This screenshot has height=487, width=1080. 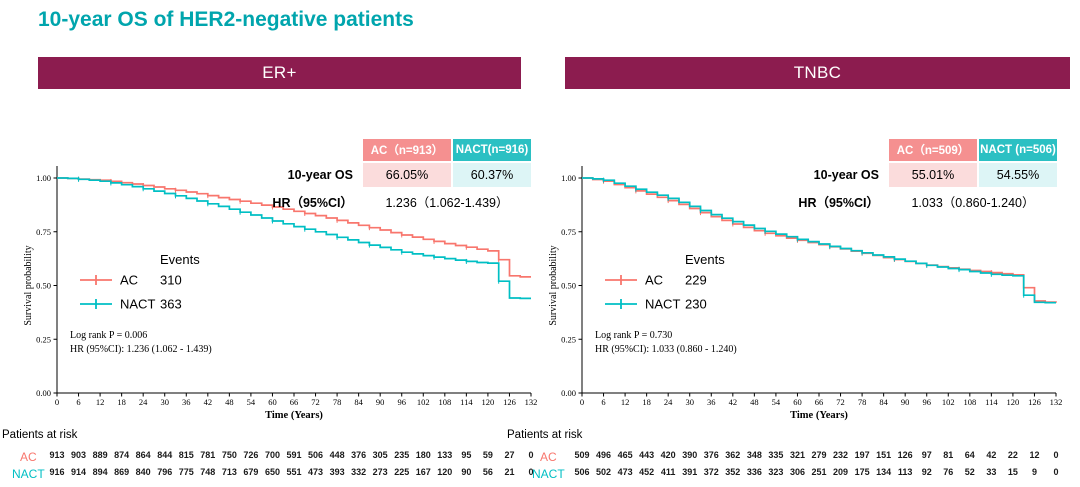 What do you see at coordinates (568, 393) in the screenshot?
I see `y-tick-label: 0.00` at bounding box center [568, 393].